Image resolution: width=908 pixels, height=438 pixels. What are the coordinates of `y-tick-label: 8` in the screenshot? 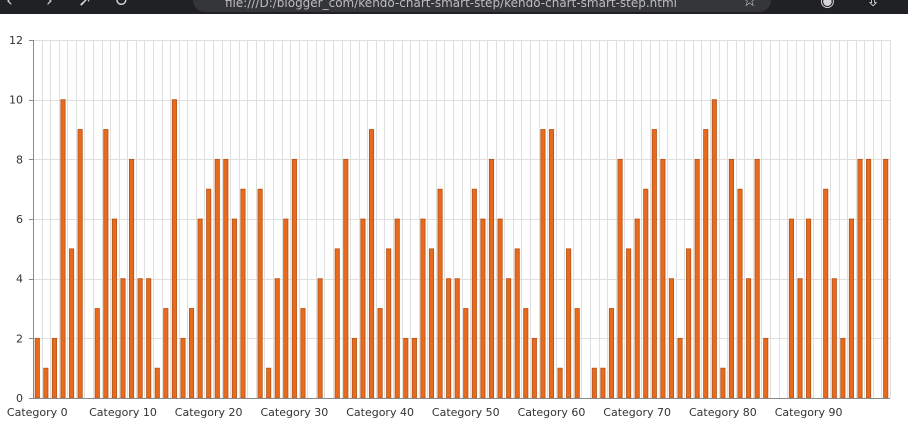 It's located at (19, 159).